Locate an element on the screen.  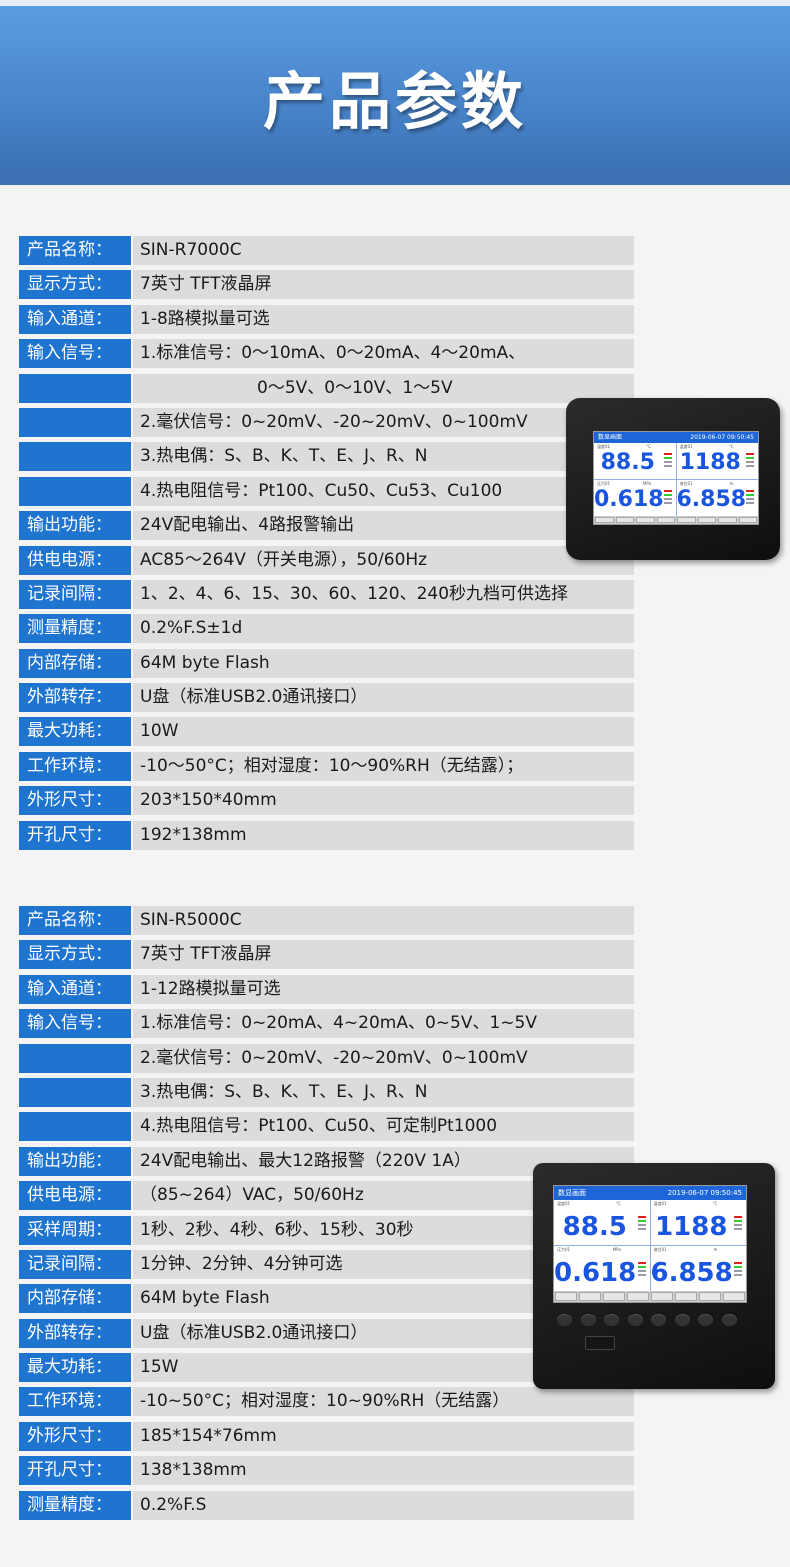
spec-row: 外形尺寸： 203*150*40mm is located at coordinates (326, 801).